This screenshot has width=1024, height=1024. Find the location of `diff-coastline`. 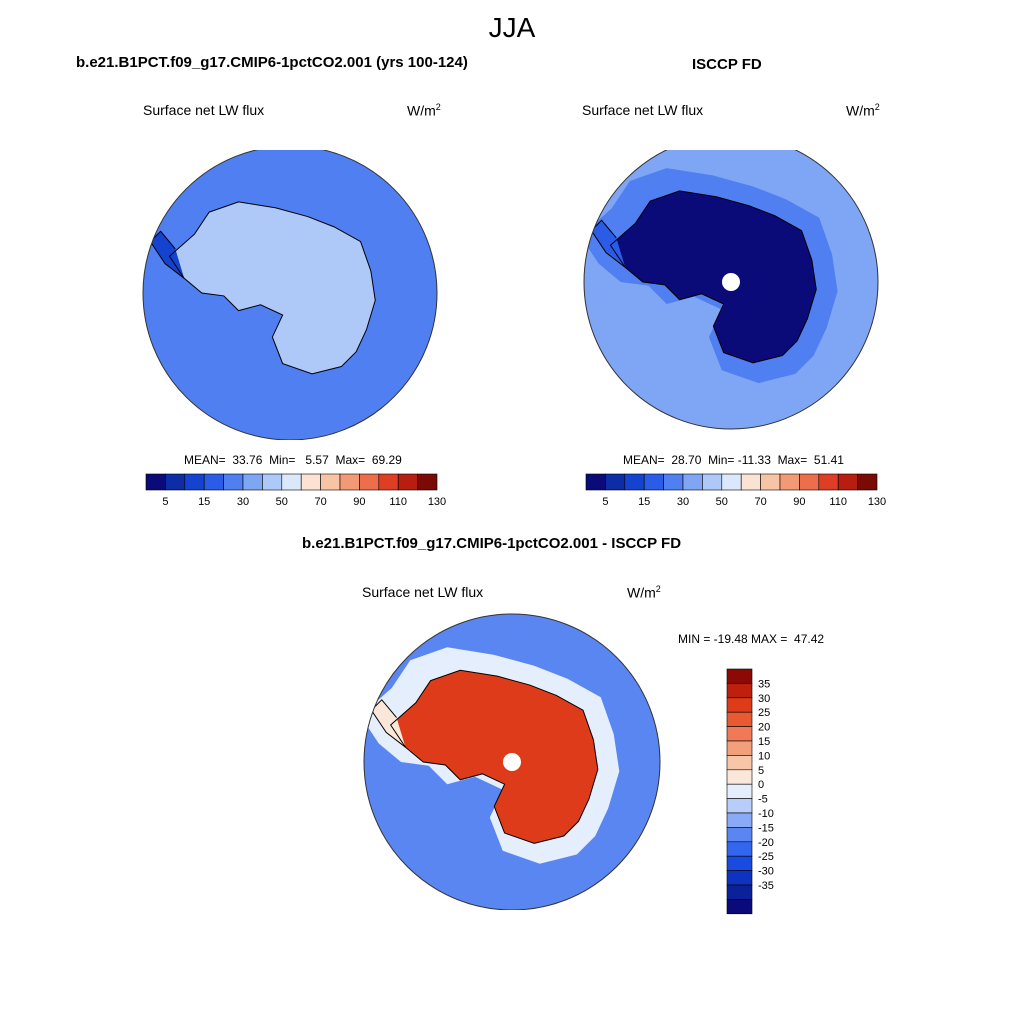

diff-coastline is located at coordinates (494, 756).